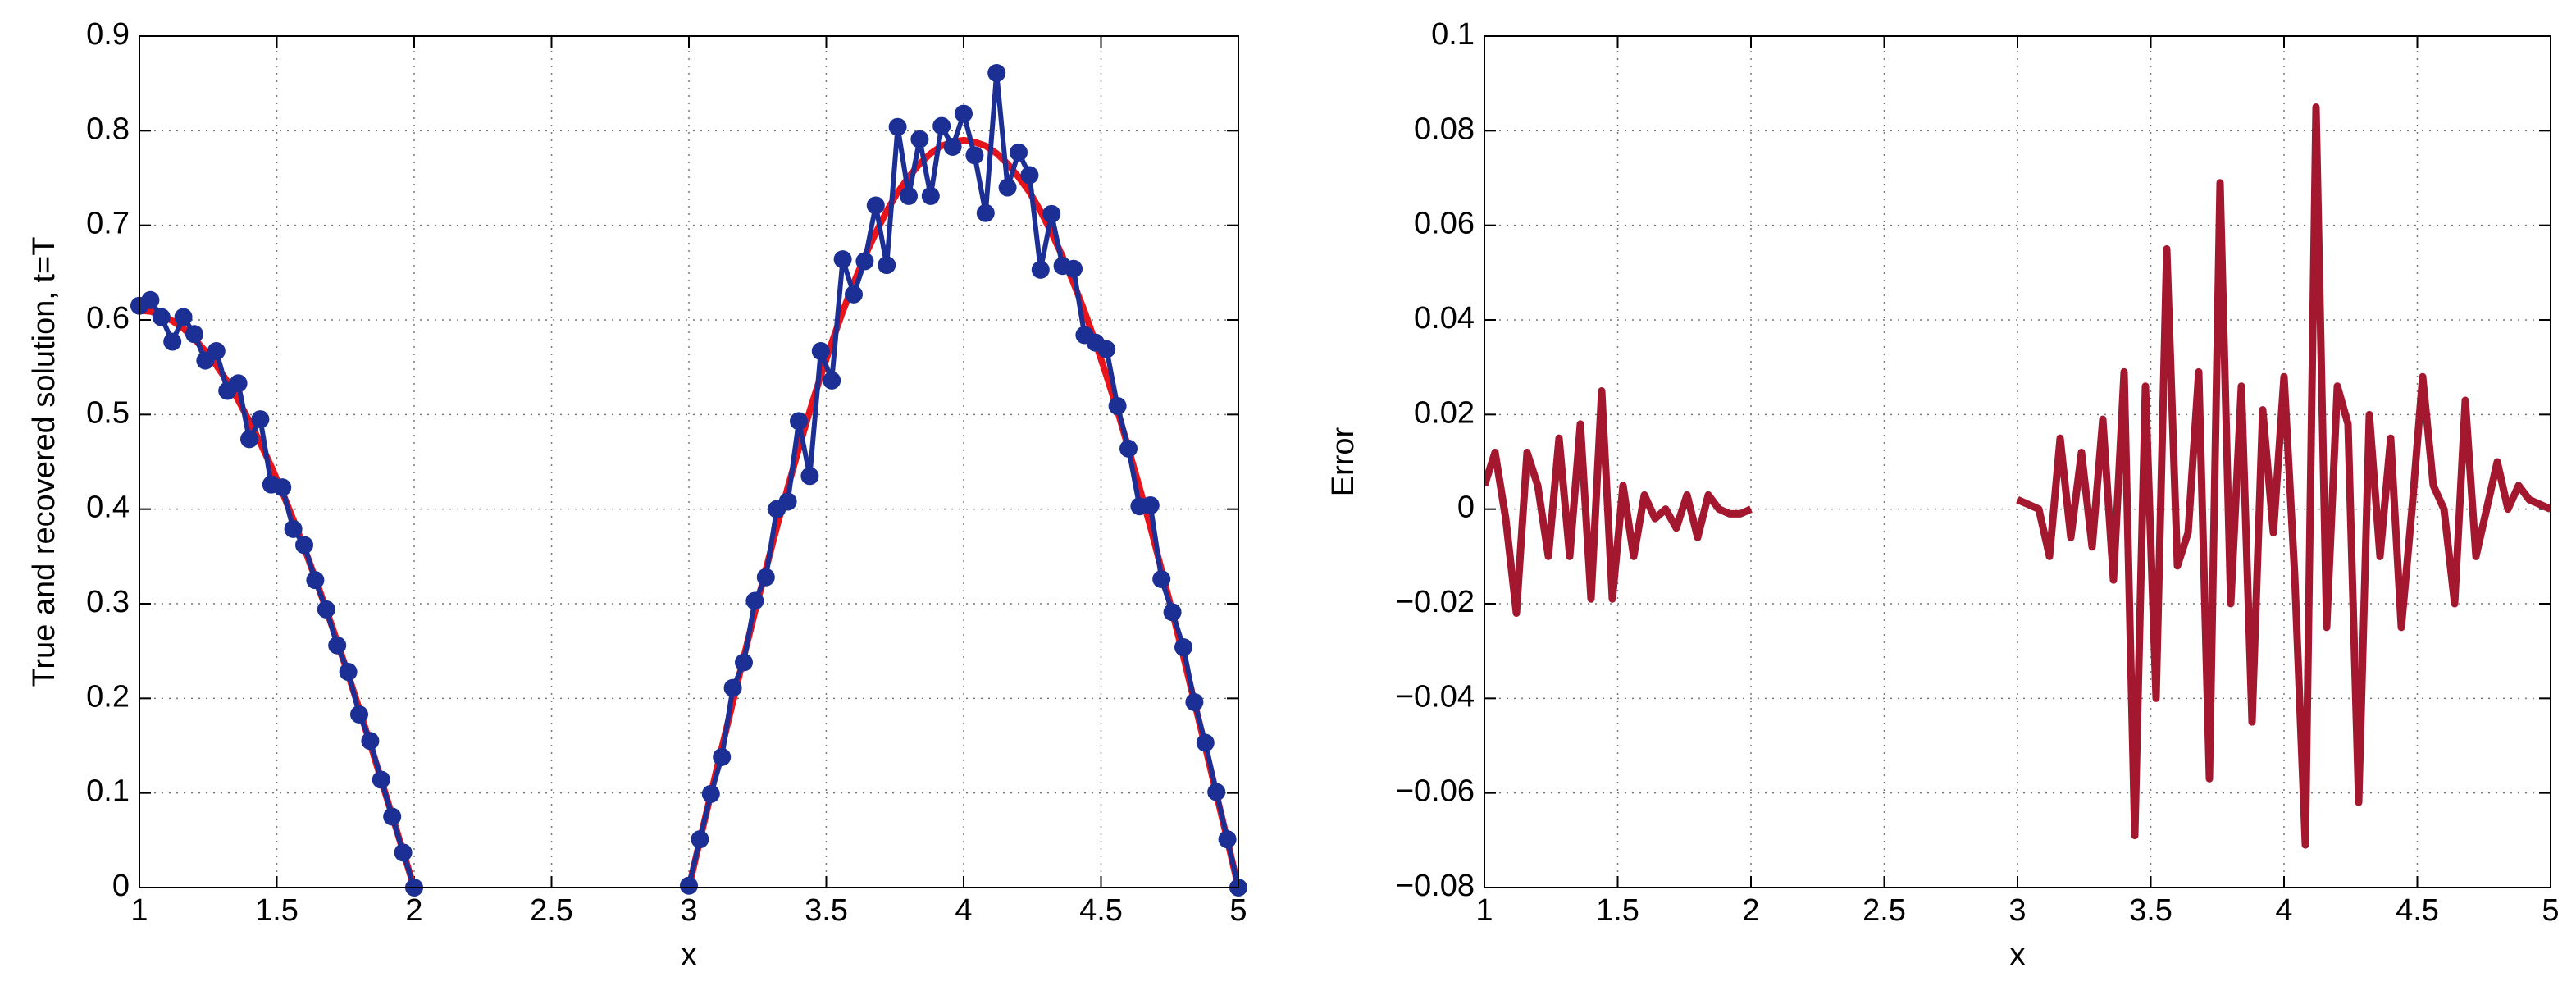 The width and height of the screenshot is (2576, 986). What do you see at coordinates (1435, 886) in the screenshot?
I see `y-tick-label: −0.08` at bounding box center [1435, 886].